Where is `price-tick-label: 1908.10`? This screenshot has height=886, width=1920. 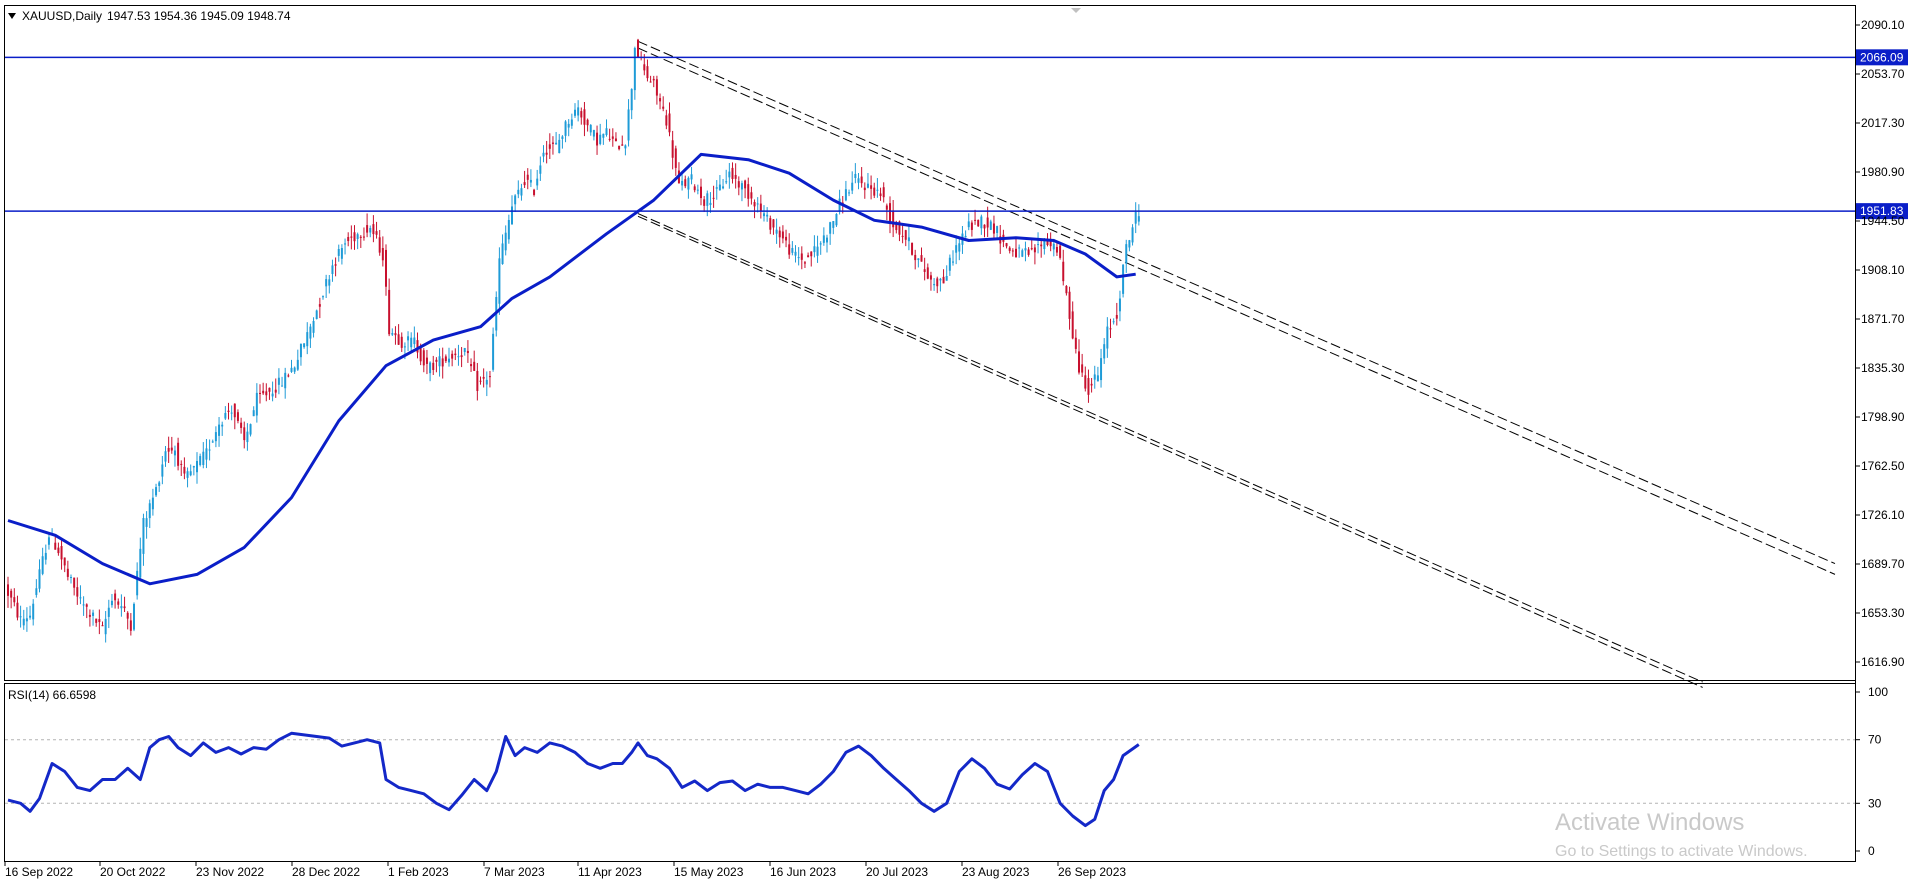
price-tick-label: 1908.10 is located at coordinates (1883, 270).